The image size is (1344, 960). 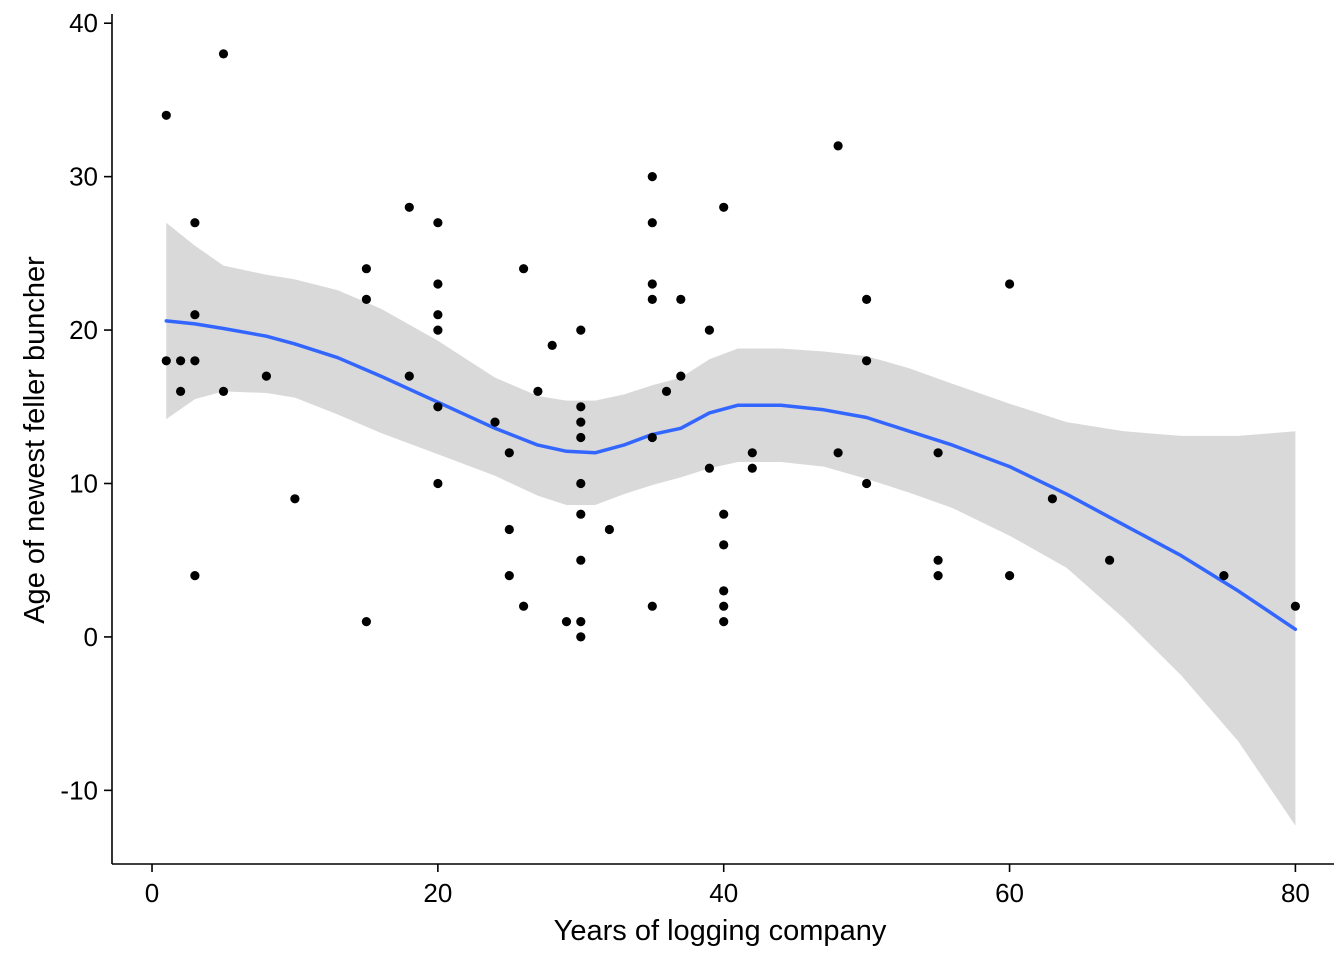 I want to click on x-axis-ticks: 0 20 40 60 80, so click(x=727, y=886).